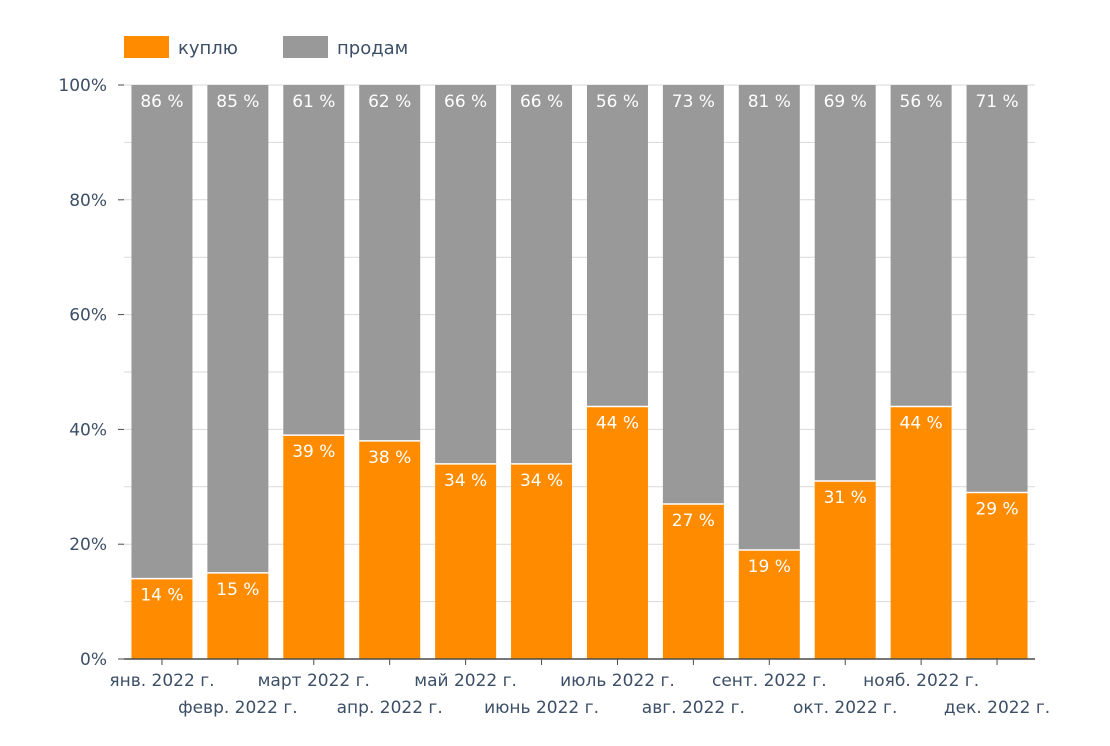  What do you see at coordinates (541, 708) in the screenshot?
I see `x-tick-label: июнь 2022 г.` at bounding box center [541, 708].